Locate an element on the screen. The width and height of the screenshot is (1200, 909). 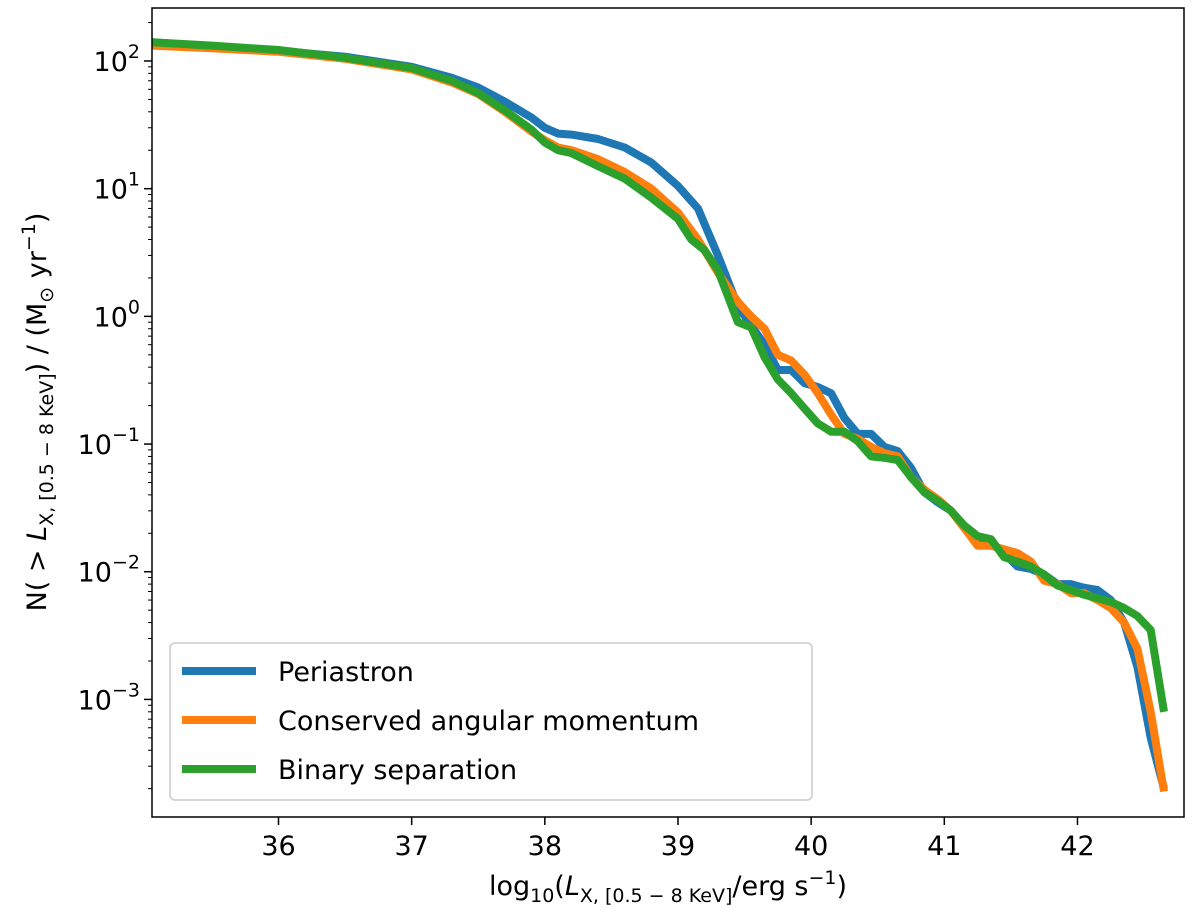
x-axis-label-var-sub: X, [0.5 − 8 KeV] is located at coordinates (656, 896).